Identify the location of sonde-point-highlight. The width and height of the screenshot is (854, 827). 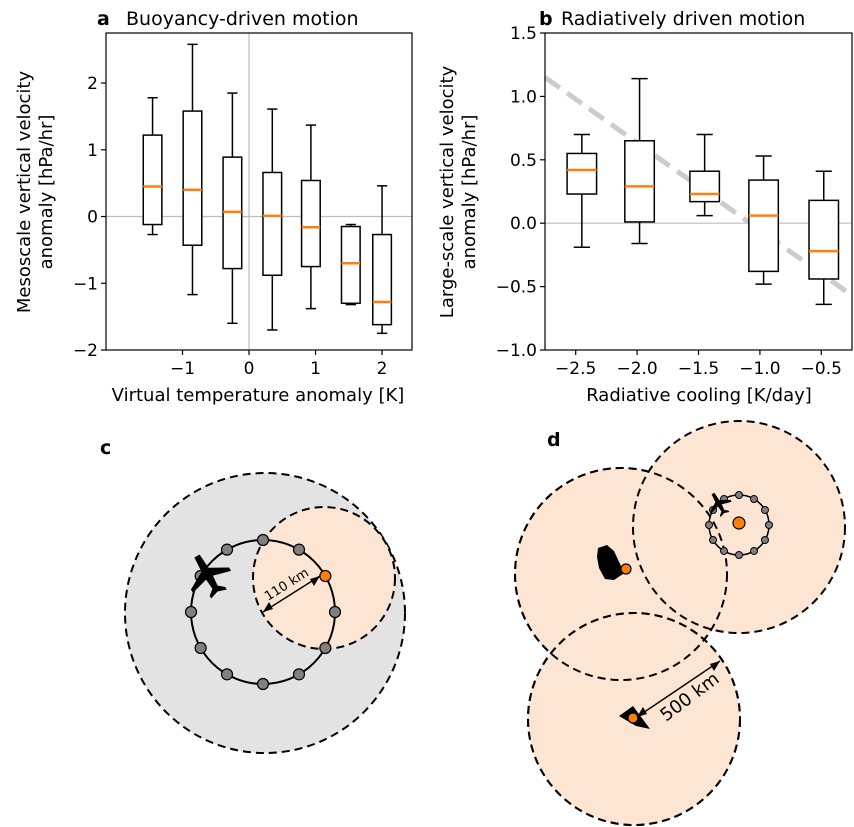
(325, 576).